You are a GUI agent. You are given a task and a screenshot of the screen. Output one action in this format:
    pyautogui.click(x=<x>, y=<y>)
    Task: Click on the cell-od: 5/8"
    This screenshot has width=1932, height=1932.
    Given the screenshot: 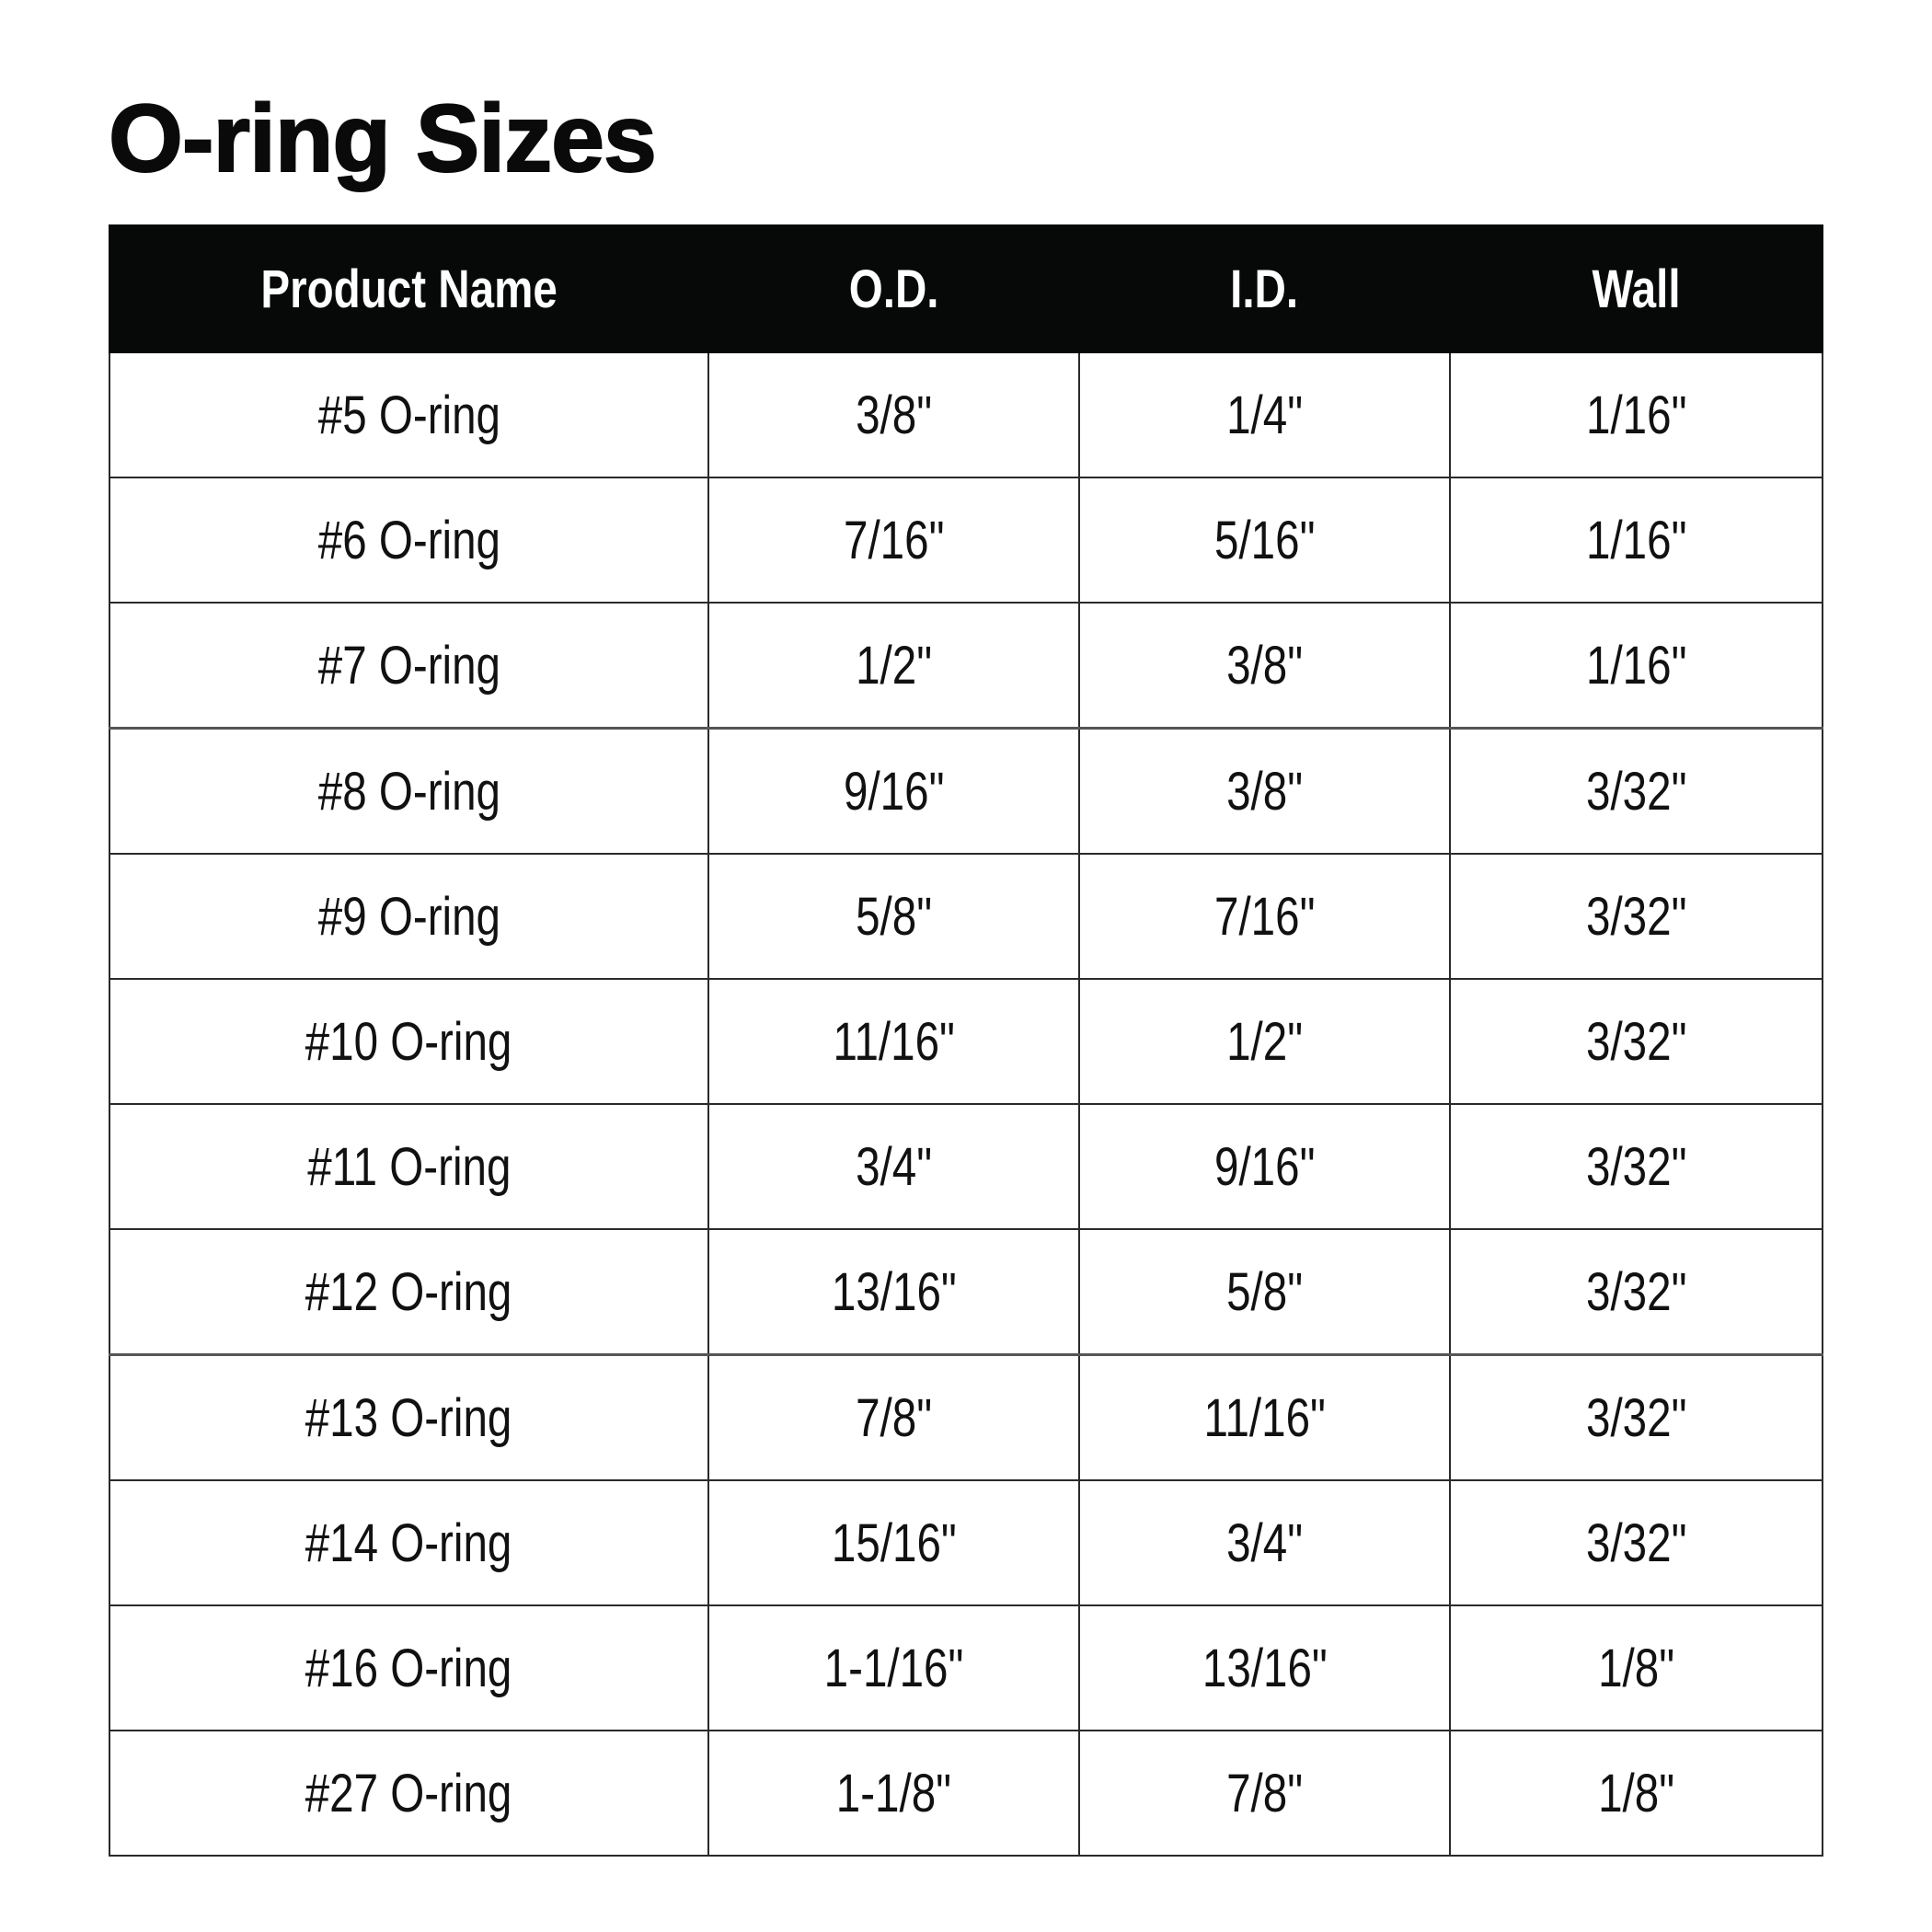 What is the action you would take?
    pyautogui.click(x=893, y=916)
    